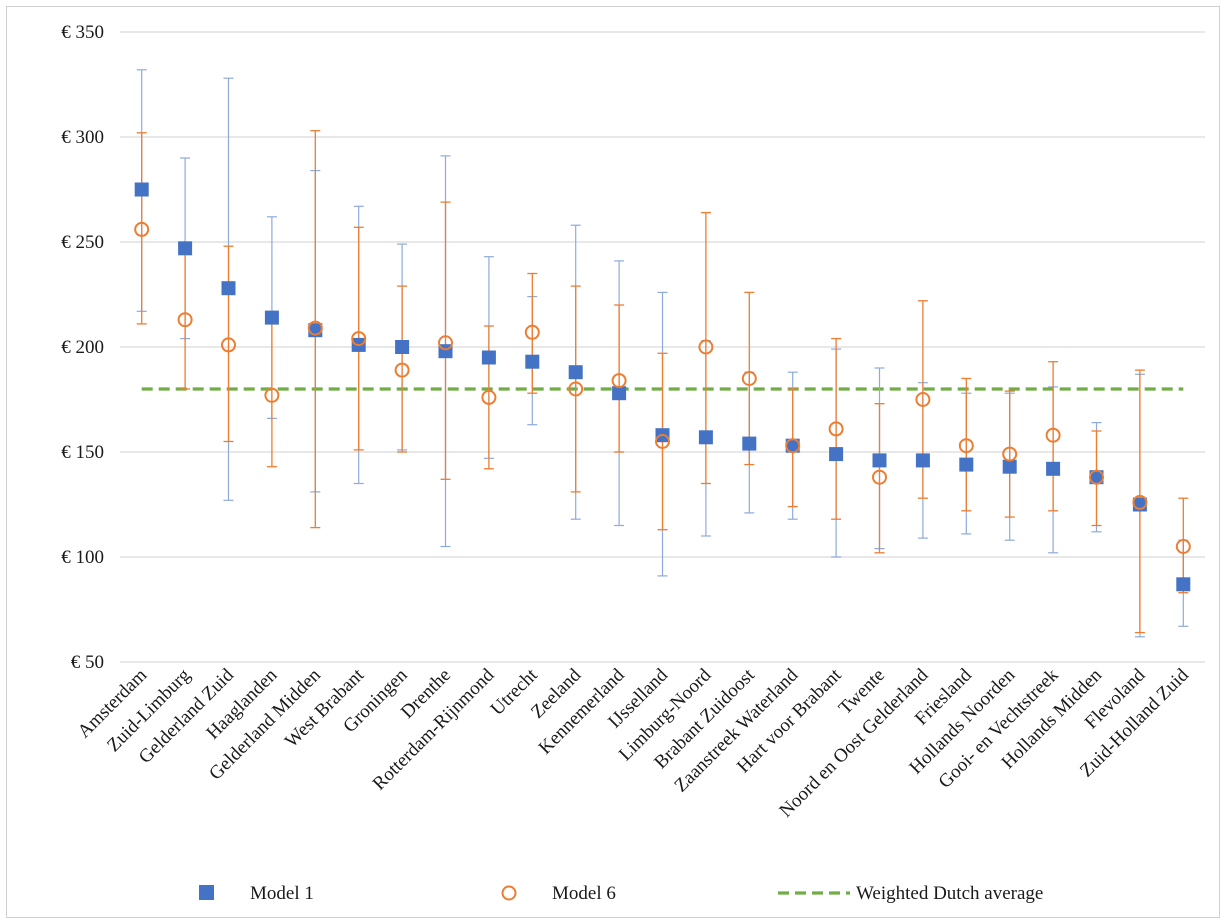  I want to click on y-tick-label: € 350, so click(82, 32).